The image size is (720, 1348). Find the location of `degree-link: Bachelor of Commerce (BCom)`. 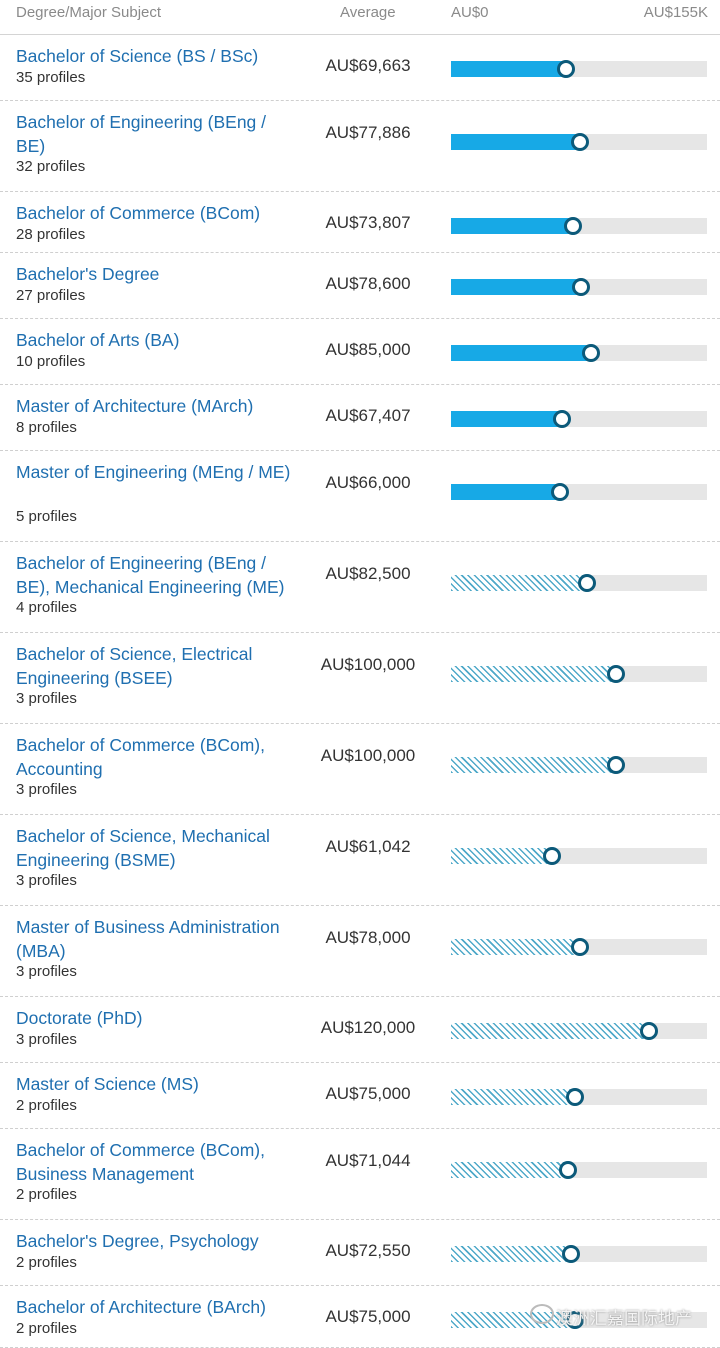

degree-link: Bachelor of Commerce (BCom) is located at coordinates (138, 213).